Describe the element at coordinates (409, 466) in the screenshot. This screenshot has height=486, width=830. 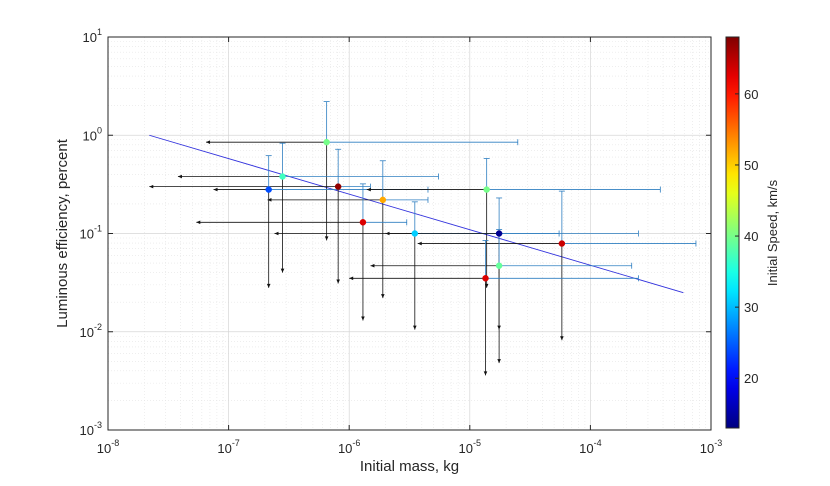
I see `x-axis-label: Initial mass, kg` at that location.